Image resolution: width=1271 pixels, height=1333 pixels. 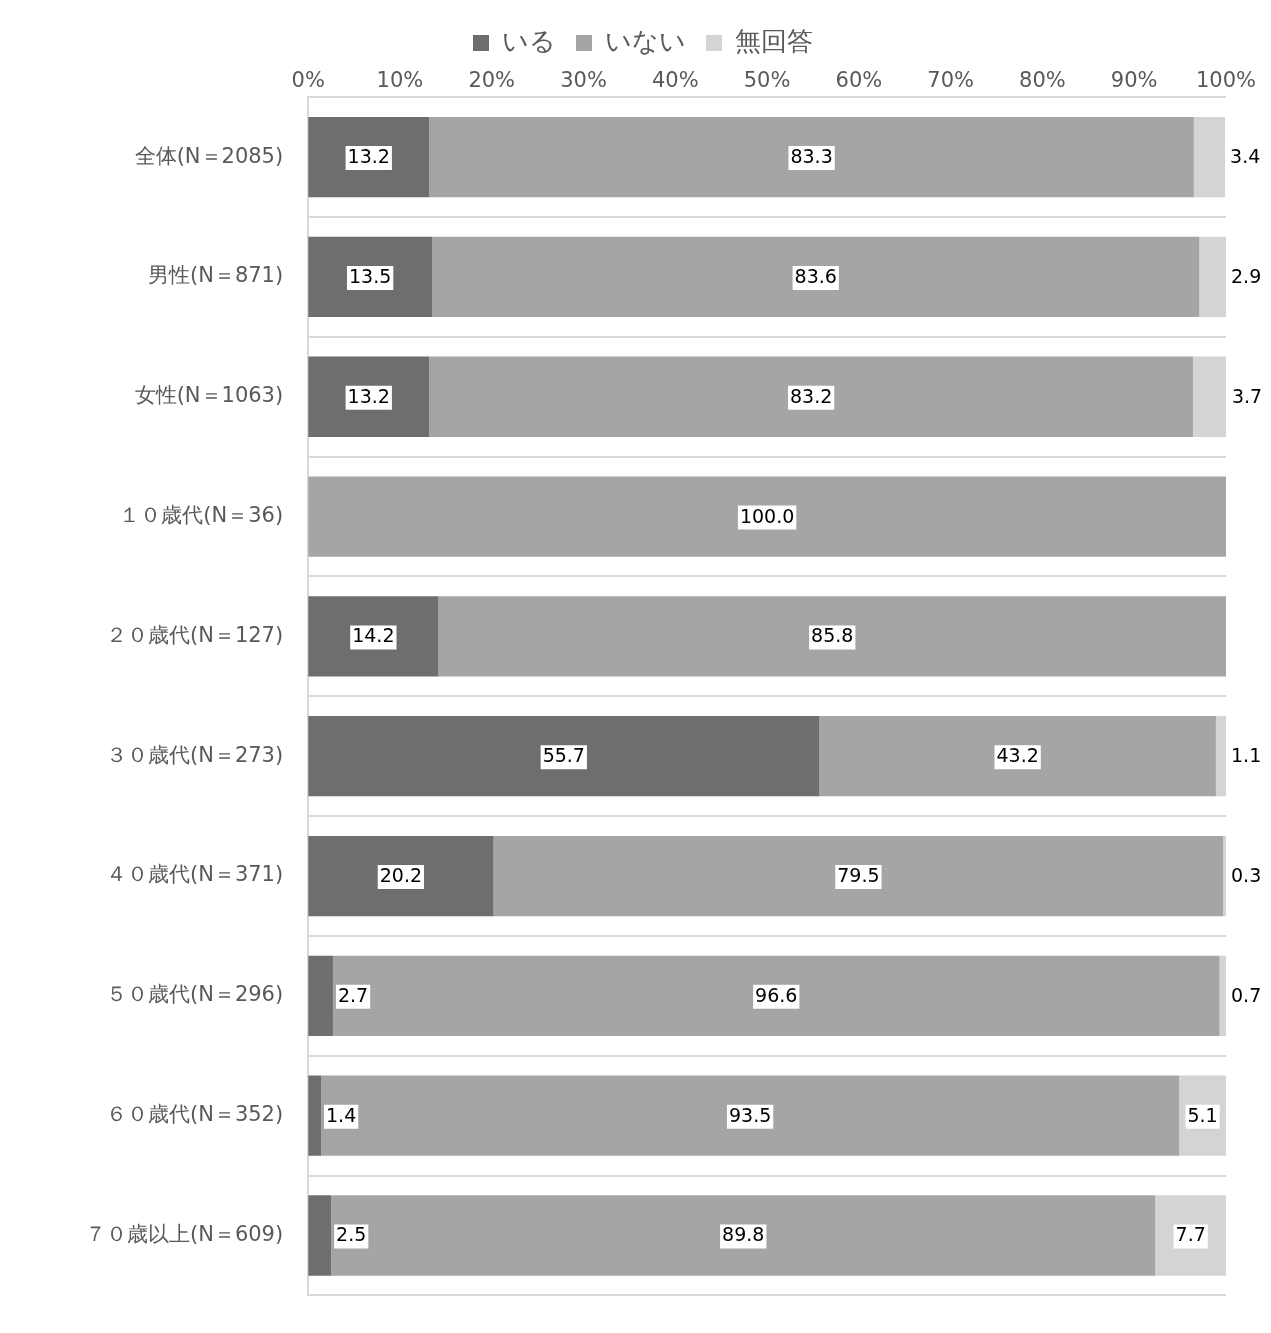 What do you see at coordinates (1202, 1114) in the screenshot?
I see `data-label: 5.1` at bounding box center [1202, 1114].